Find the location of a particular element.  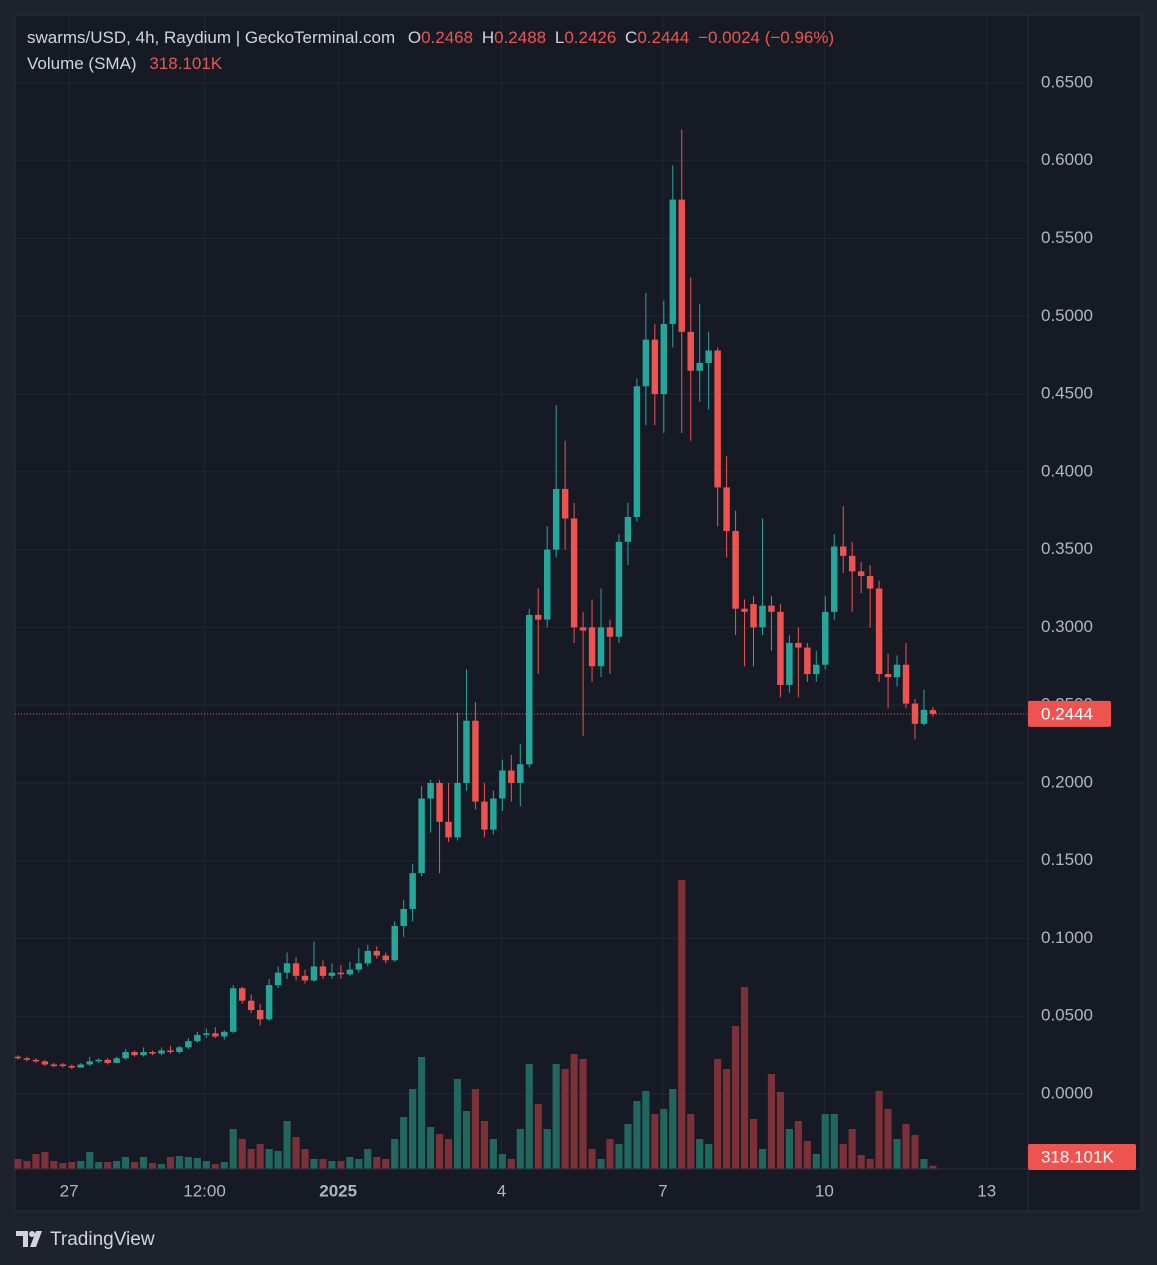

y-tick-label: 0.0000 is located at coordinates (1067, 1093).